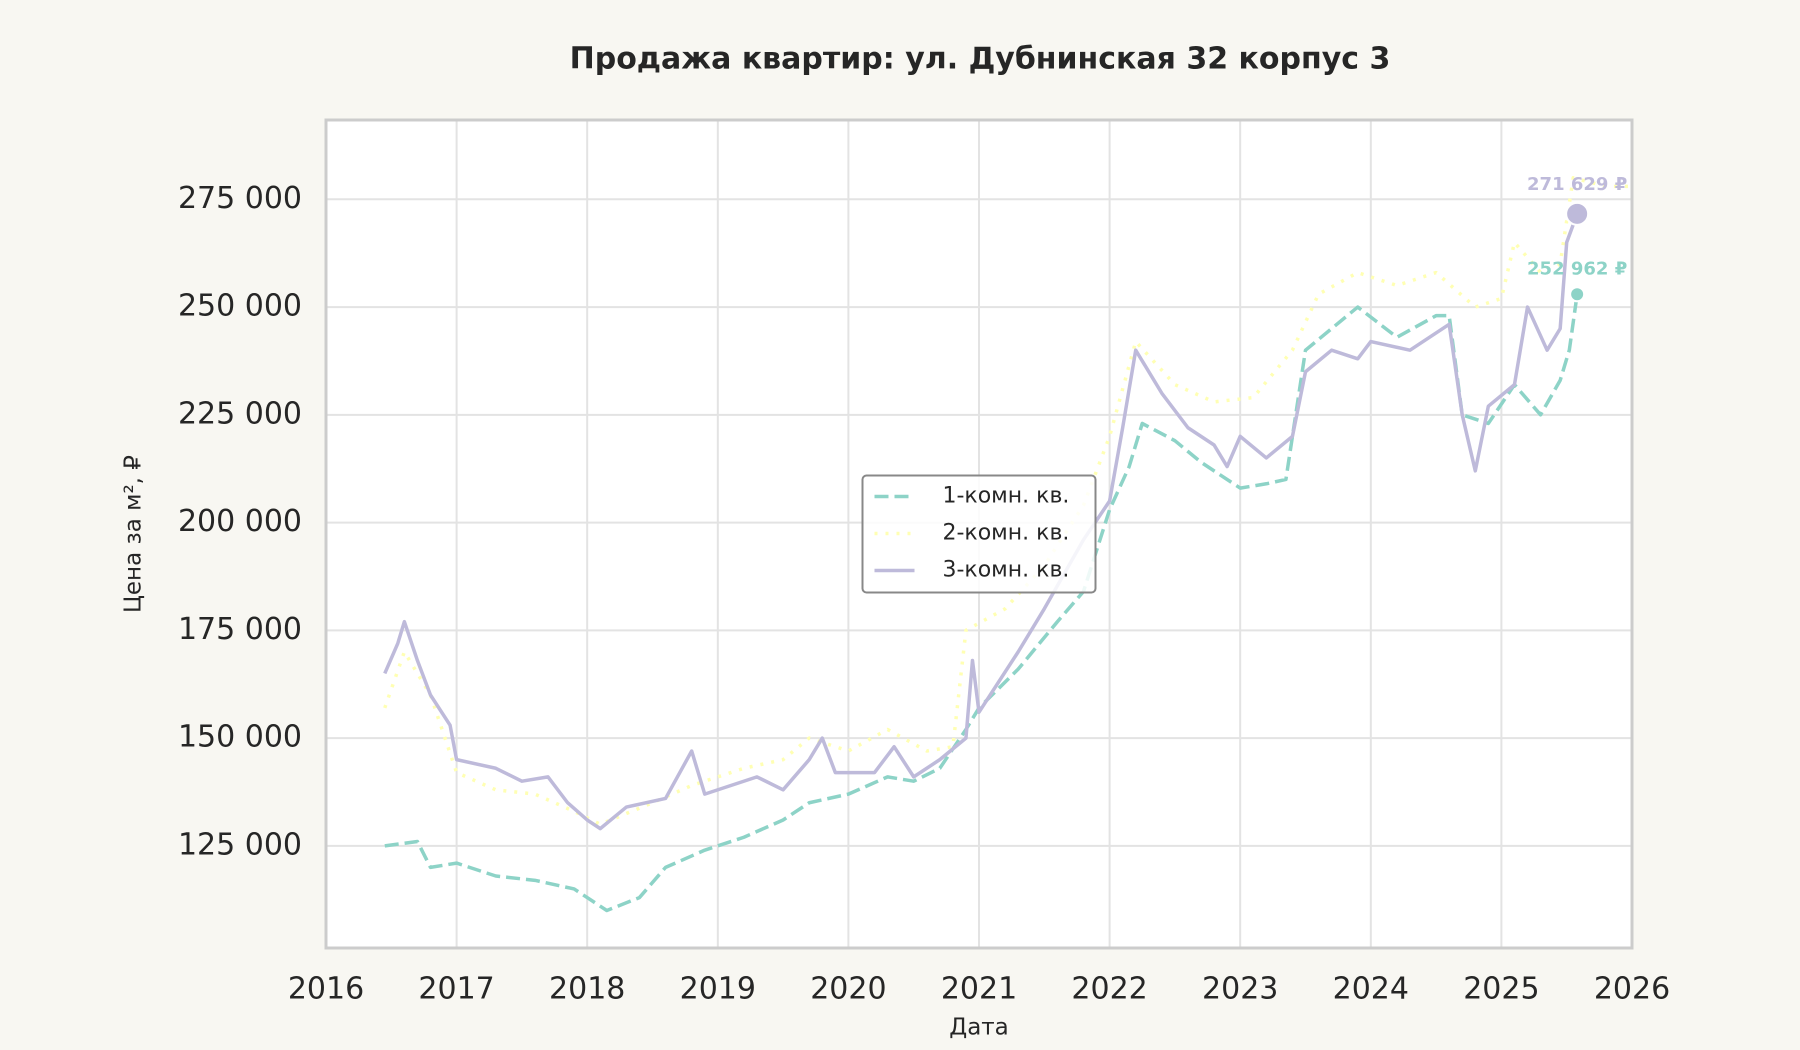 Image resolution: width=1800 pixels, height=1050 pixels. Describe the element at coordinates (134, 534) in the screenshot. I see `y-axis-label: Цена за м², ₽` at that location.